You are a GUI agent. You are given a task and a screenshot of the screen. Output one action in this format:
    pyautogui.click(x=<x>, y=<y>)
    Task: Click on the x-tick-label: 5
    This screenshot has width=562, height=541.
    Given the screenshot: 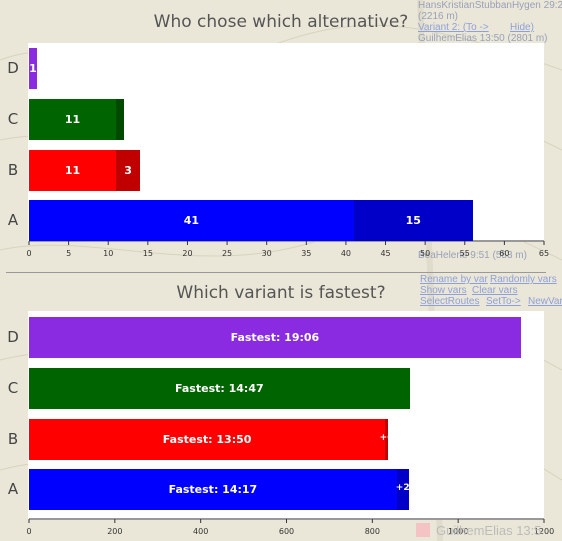 What is the action you would take?
    pyautogui.click(x=69, y=253)
    